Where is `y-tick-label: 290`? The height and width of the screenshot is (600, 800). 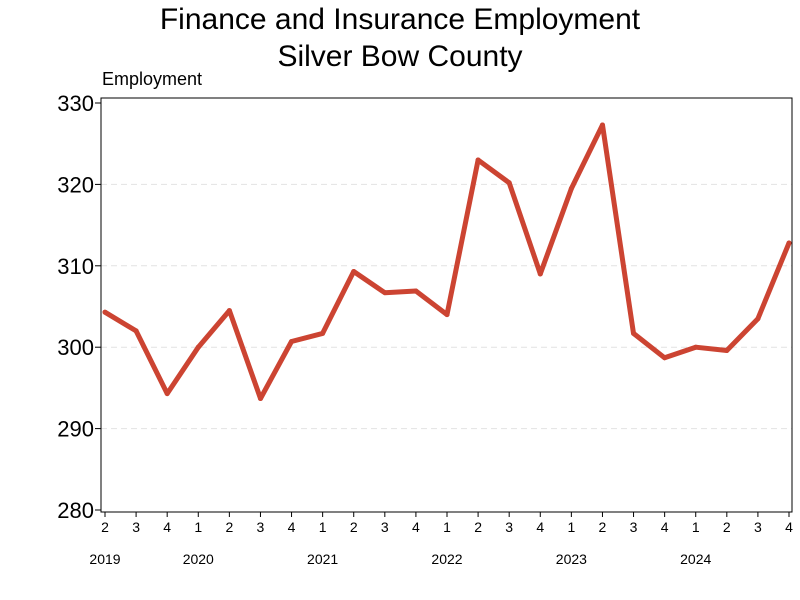 y-tick-label: 290 is located at coordinates (75, 429).